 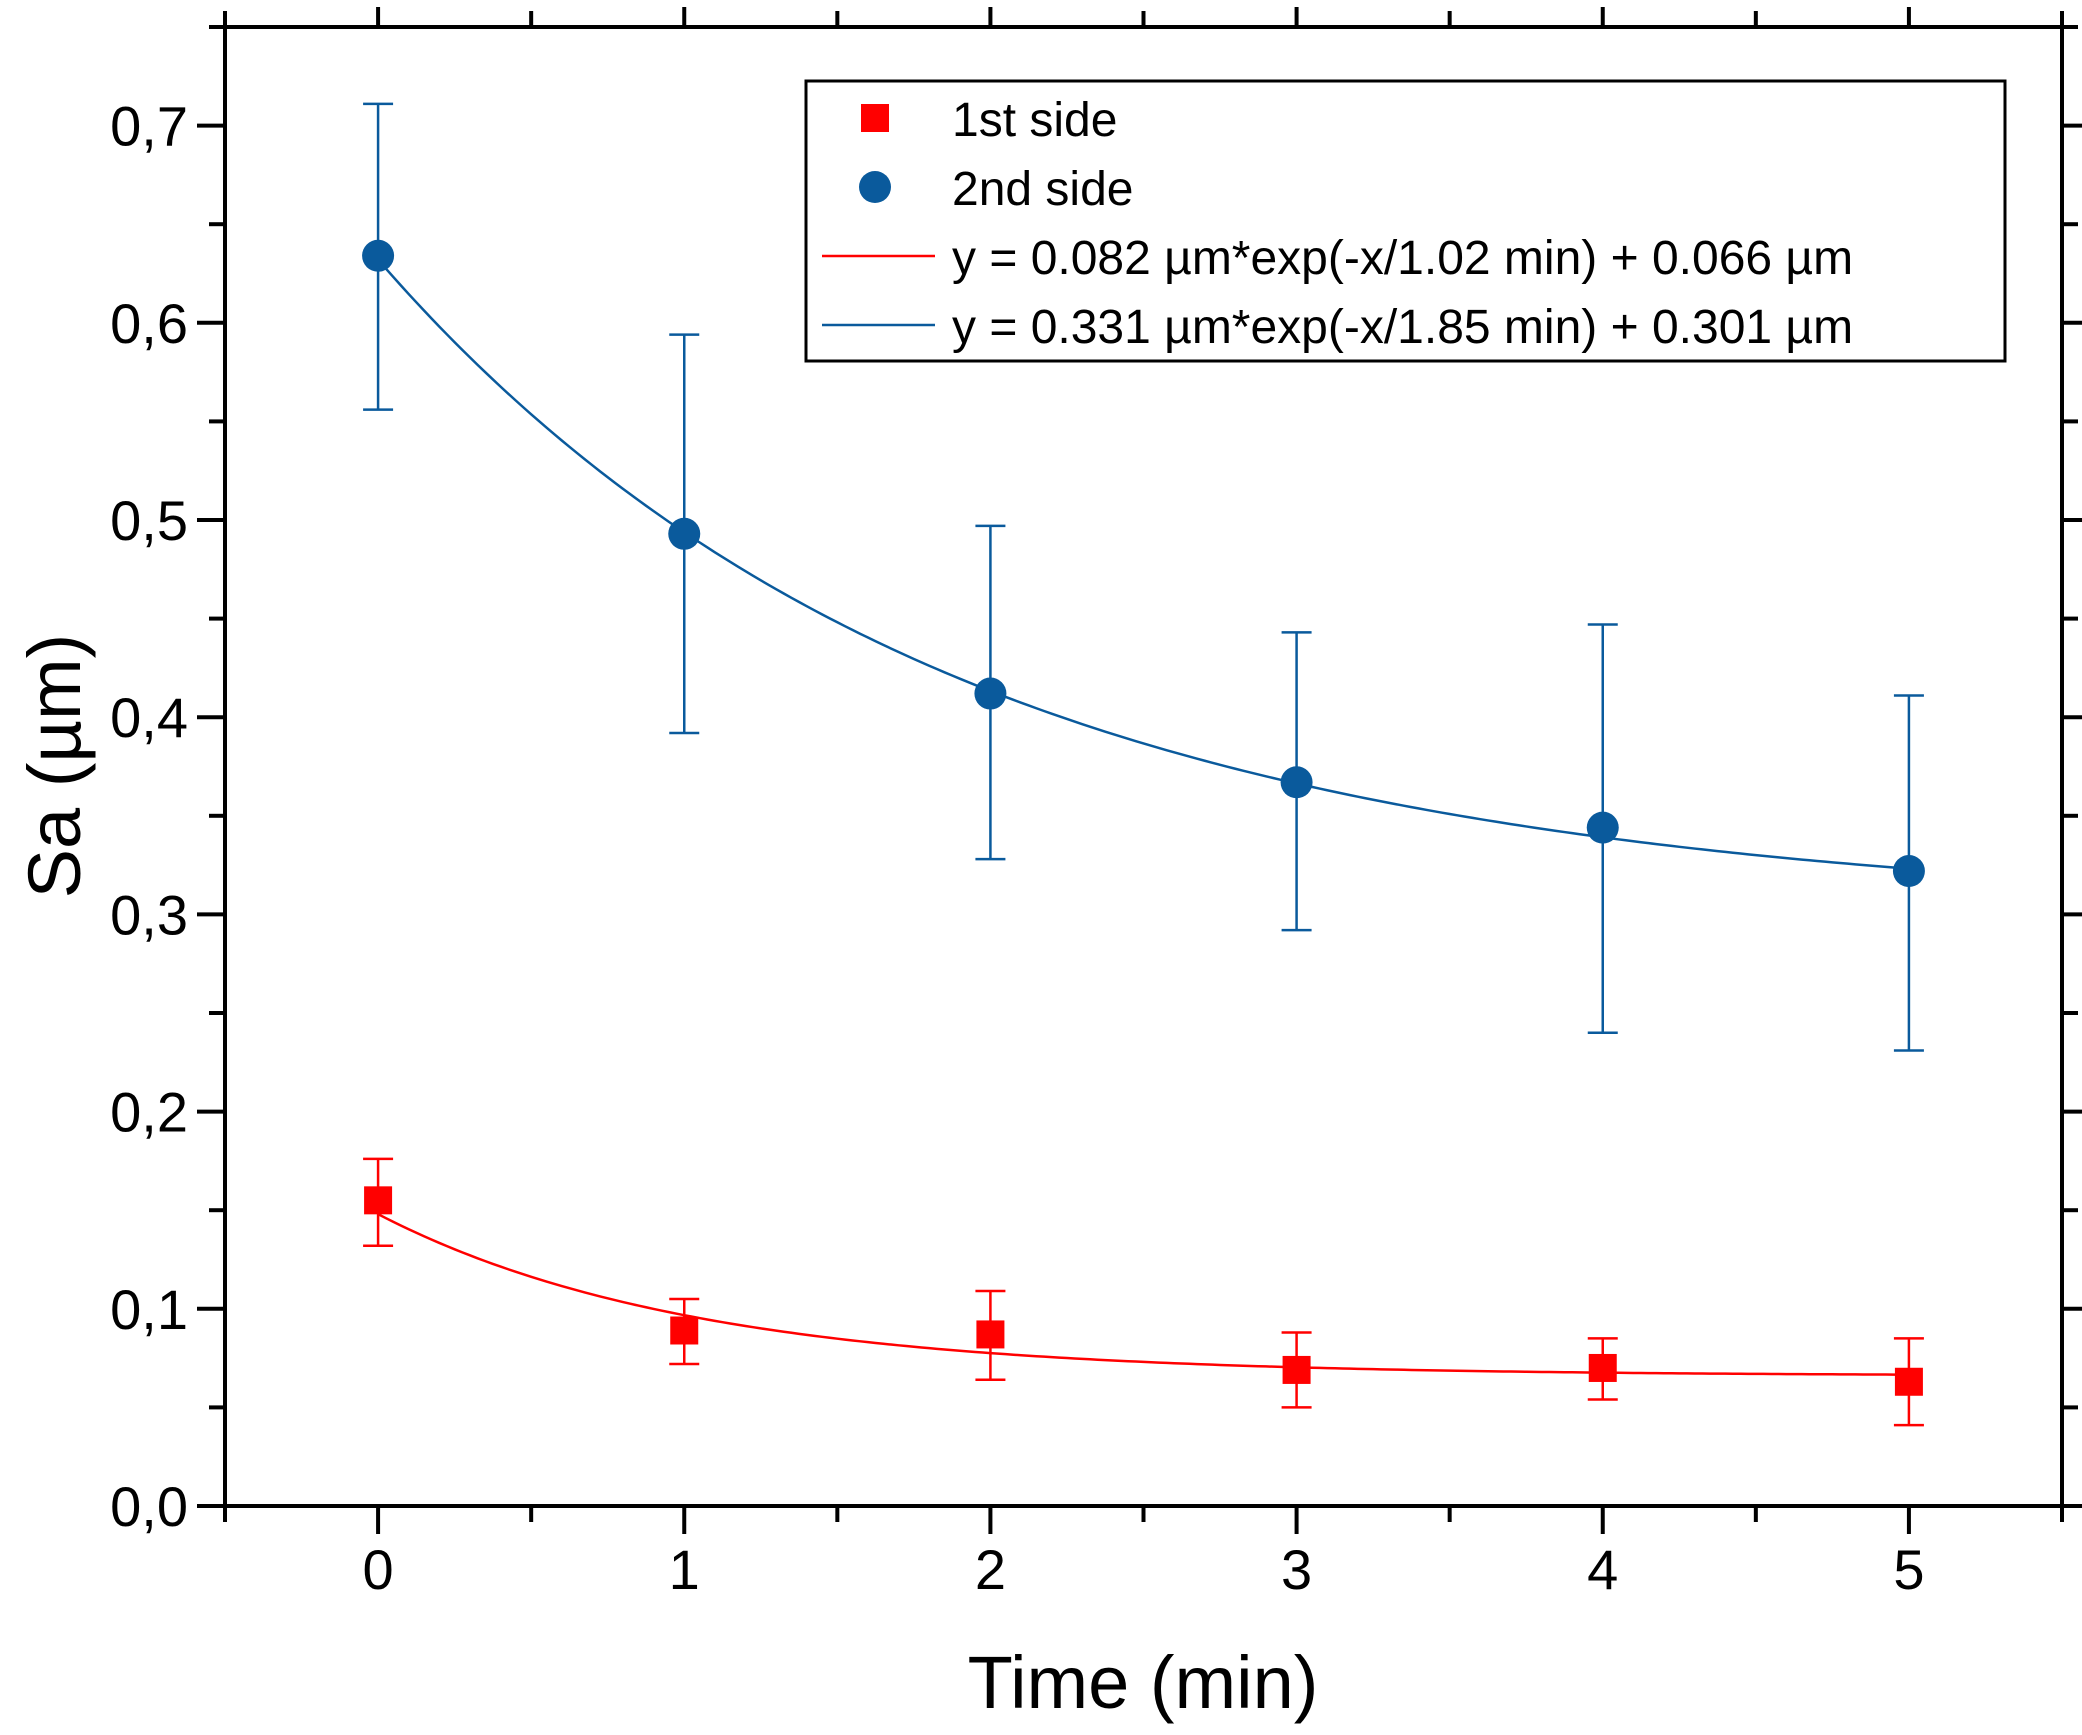 I want to click on legend-label: 2nd side, so click(x=1042, y=189).